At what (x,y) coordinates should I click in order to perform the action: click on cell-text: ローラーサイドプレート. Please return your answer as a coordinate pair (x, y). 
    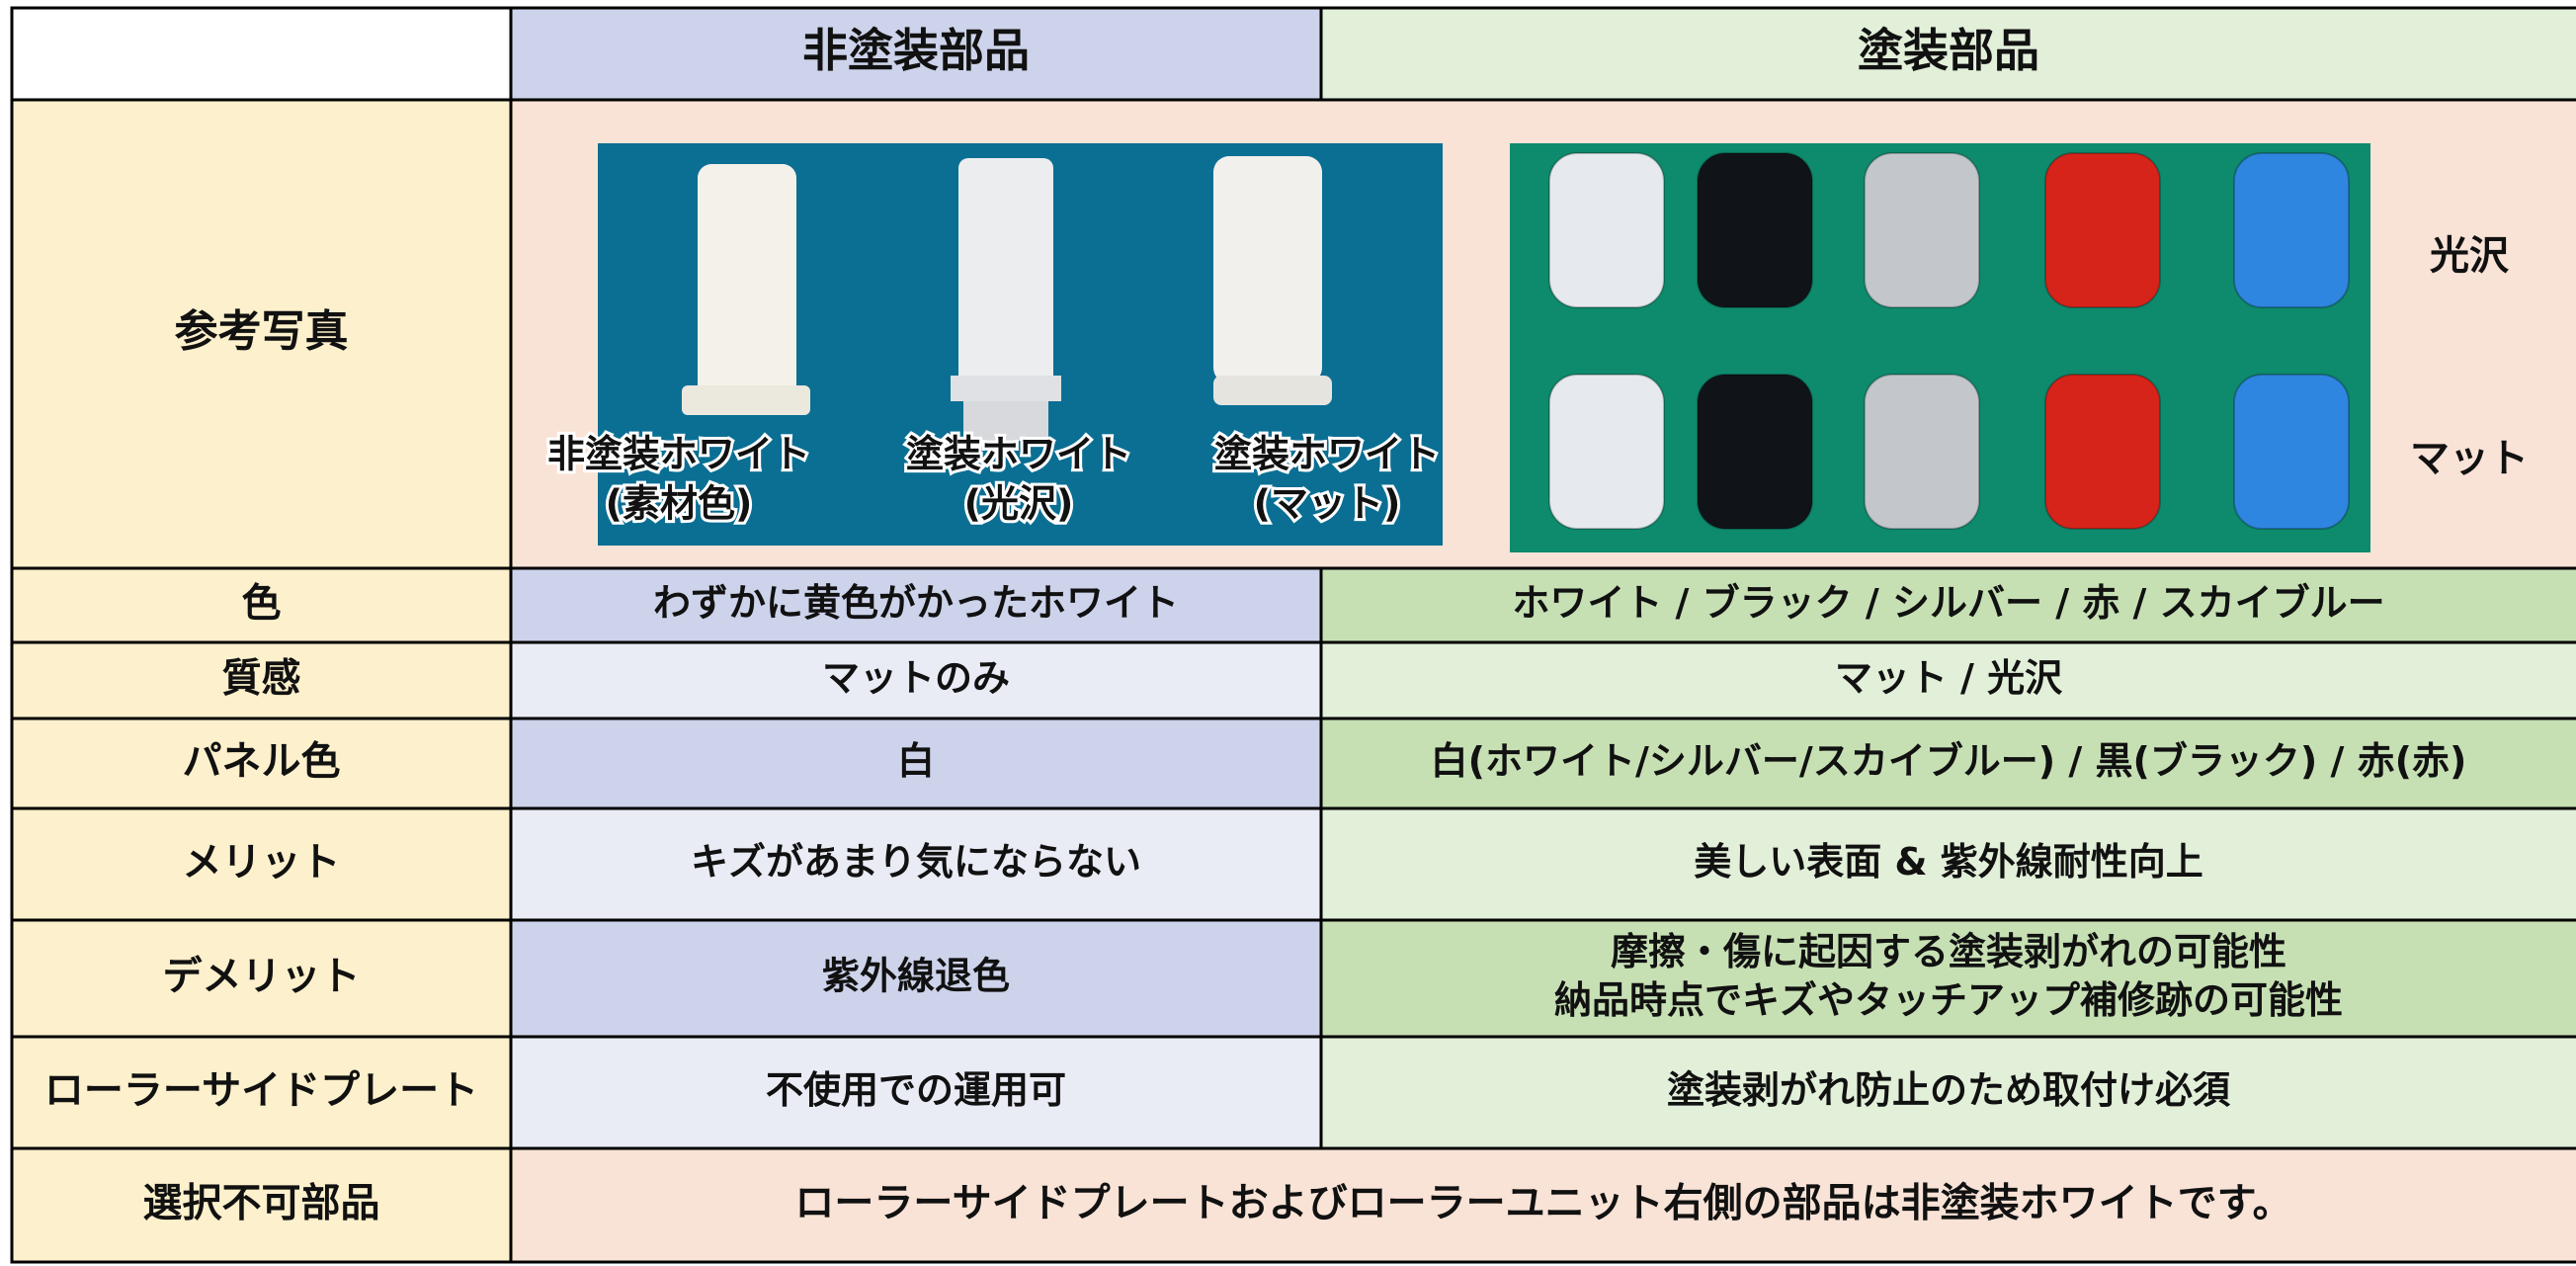
    Looking at the image, I should click on (261, 1091).